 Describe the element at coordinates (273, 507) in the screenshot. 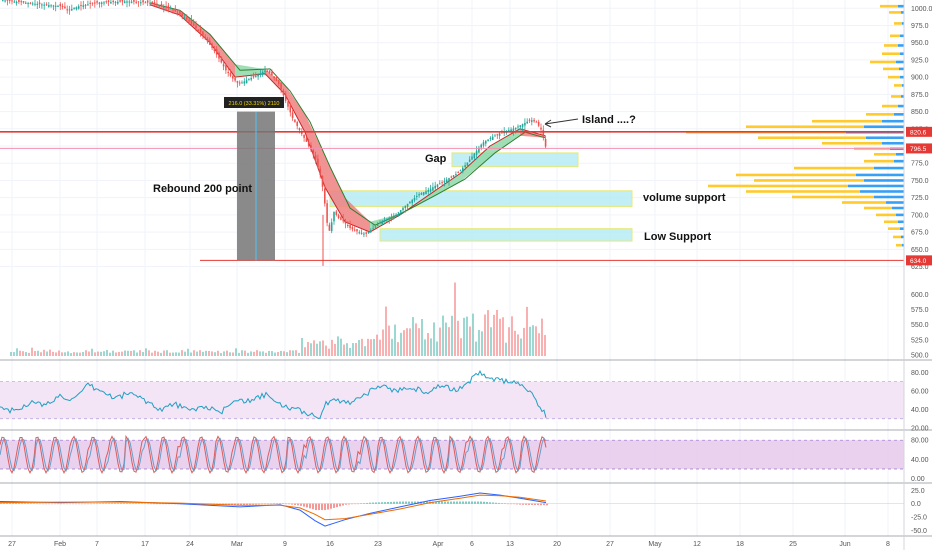

I see `signal-line` at that location.